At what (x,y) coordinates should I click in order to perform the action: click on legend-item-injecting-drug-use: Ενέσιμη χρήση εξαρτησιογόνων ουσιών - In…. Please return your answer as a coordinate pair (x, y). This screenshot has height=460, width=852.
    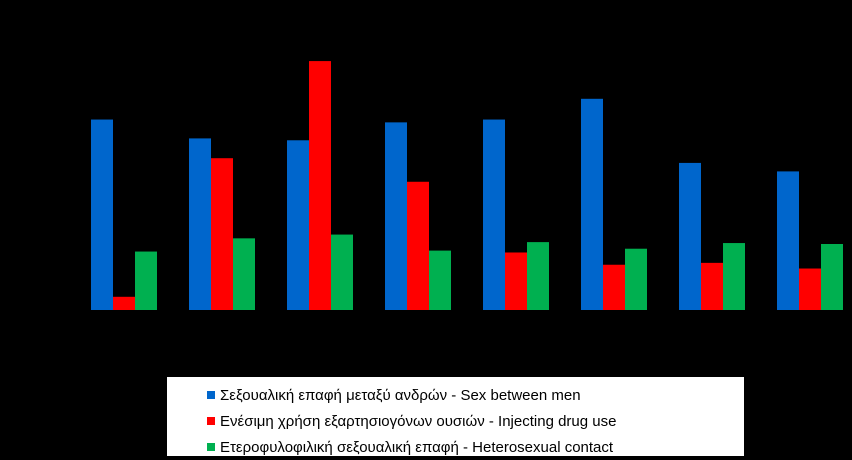
    Looking at the image, I should click on (475, 421).